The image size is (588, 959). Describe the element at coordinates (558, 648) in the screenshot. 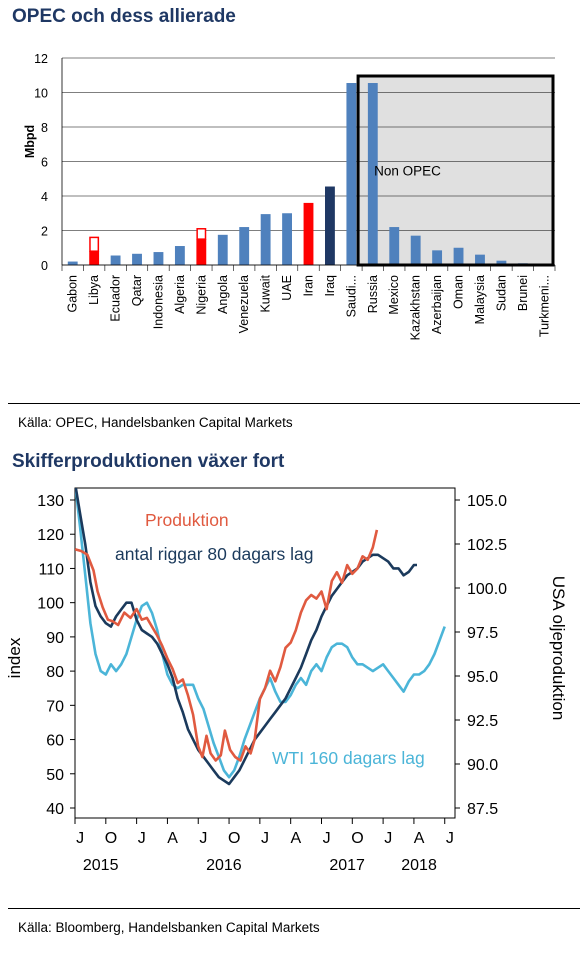

I see `y2-axis-label: USA oljeproduktion` at that location.